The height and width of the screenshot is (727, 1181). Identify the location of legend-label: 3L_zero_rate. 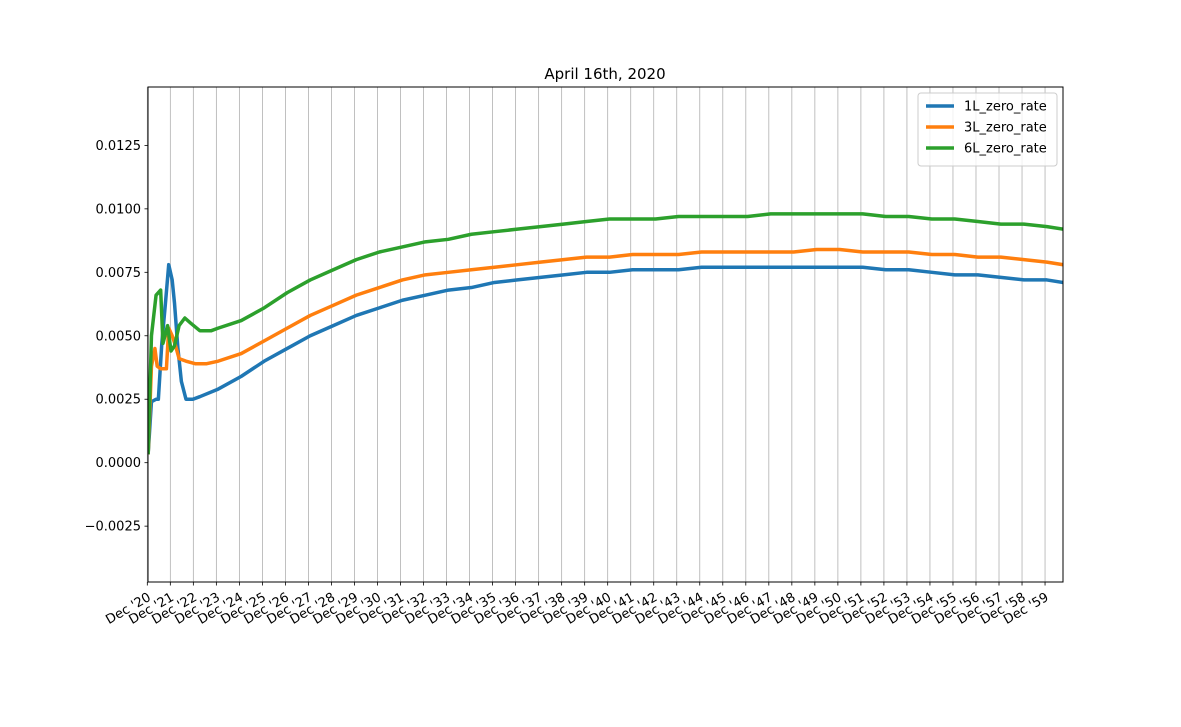
(1005, 128).